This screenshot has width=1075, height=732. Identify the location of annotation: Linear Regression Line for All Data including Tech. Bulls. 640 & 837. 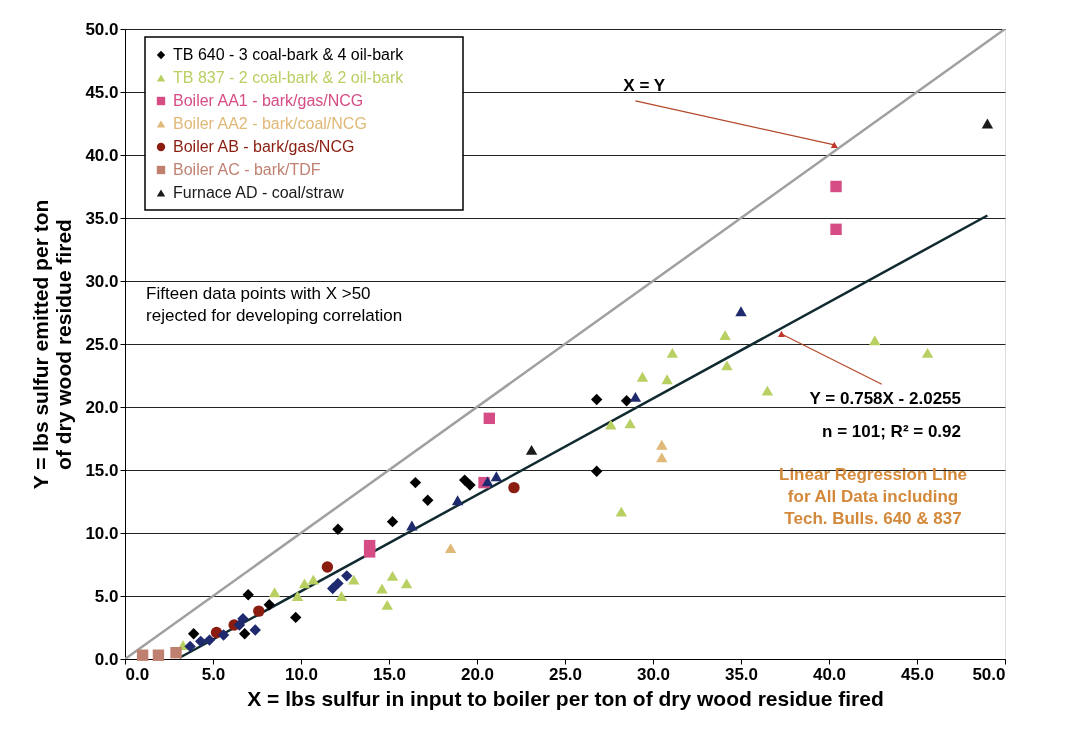
(873, 497).